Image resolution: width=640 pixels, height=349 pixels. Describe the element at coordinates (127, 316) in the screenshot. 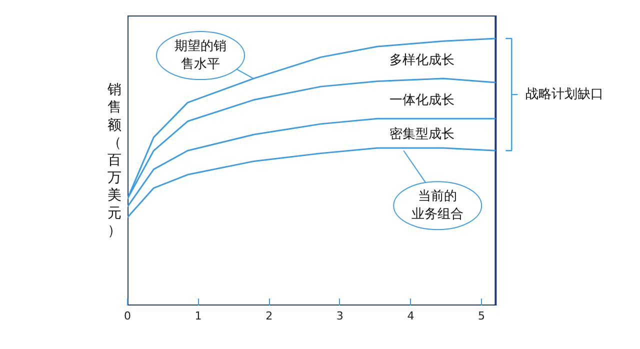

I see `x-tick-label: 0` at that location.